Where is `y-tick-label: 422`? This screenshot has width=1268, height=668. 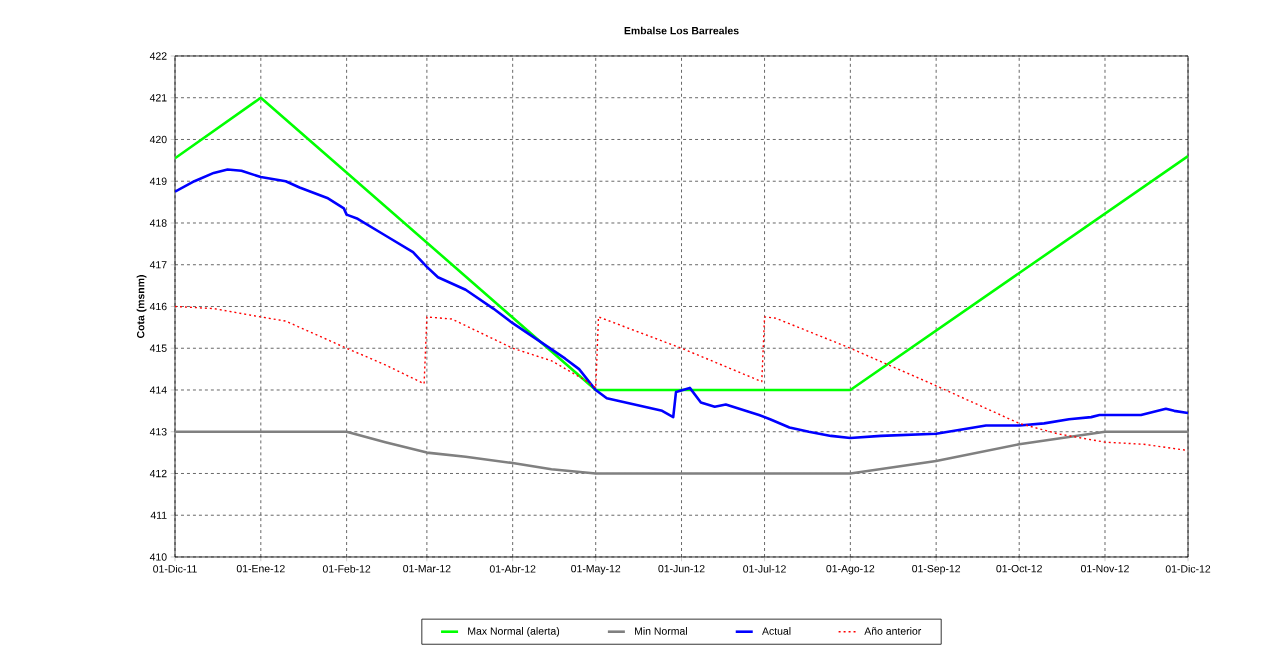 y-tick-label: 422 is located at coordinates (158, 56).